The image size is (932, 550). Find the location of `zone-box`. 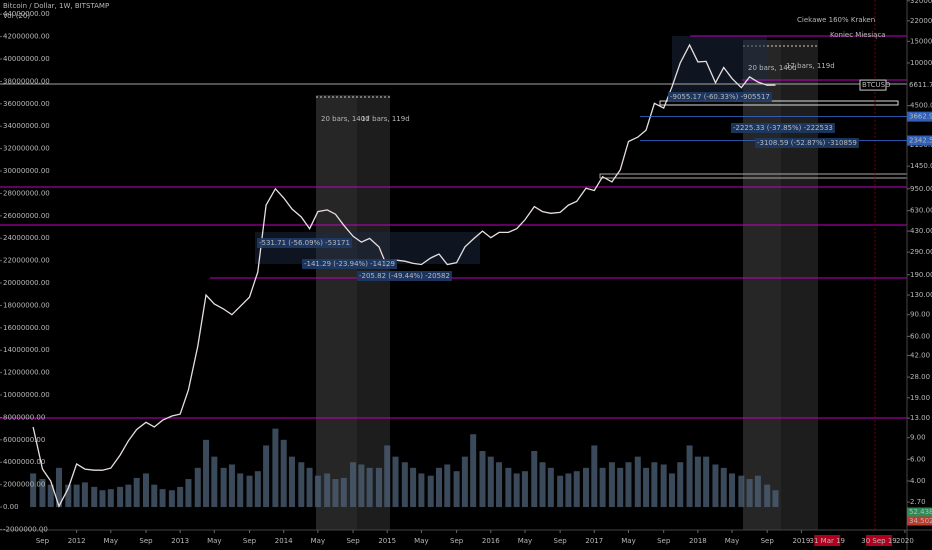

zone-box is located at coordinates (779, 103).